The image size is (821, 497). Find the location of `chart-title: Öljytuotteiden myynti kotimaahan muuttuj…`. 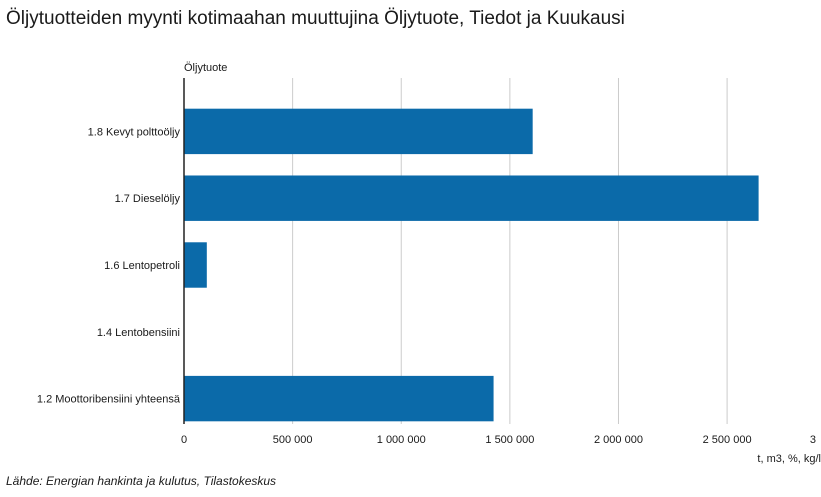

chart-title: Öljytuotteiden myynti kotimaahan muuttuj… is located at coordinates (315, 18).